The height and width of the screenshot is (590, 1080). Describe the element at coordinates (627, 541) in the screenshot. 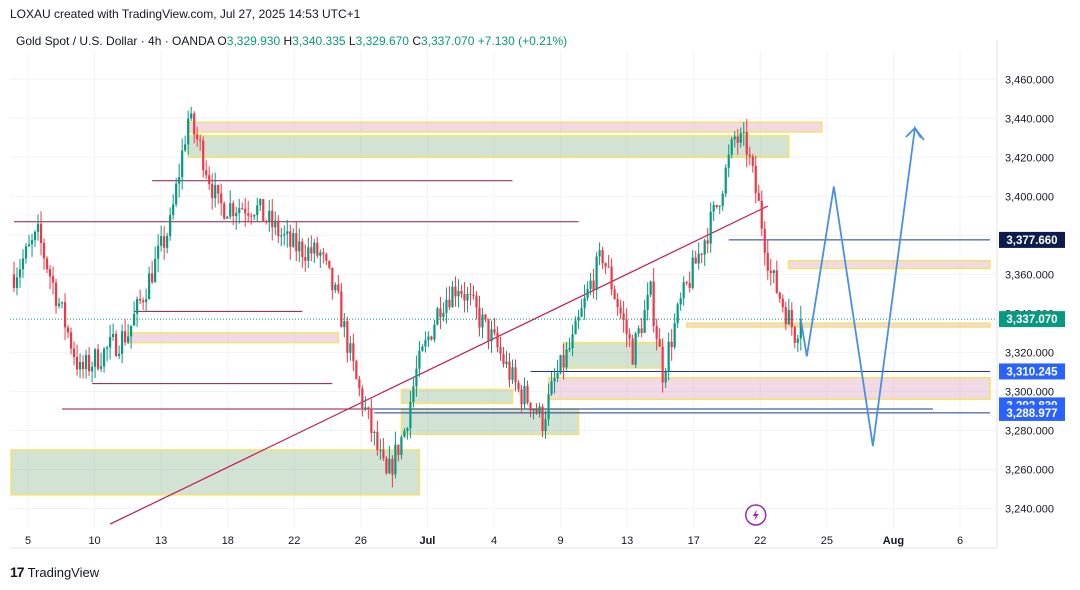

I see `x-tick-label: 13` at that location.